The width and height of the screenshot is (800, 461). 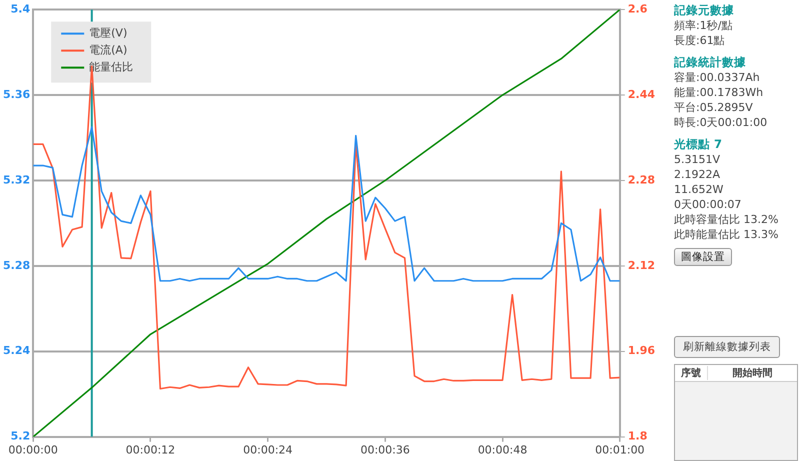 What do you see at coordinates (699, 189) in the screenshot?
I see `text: 11.652W` at bounding box center [699, 189].